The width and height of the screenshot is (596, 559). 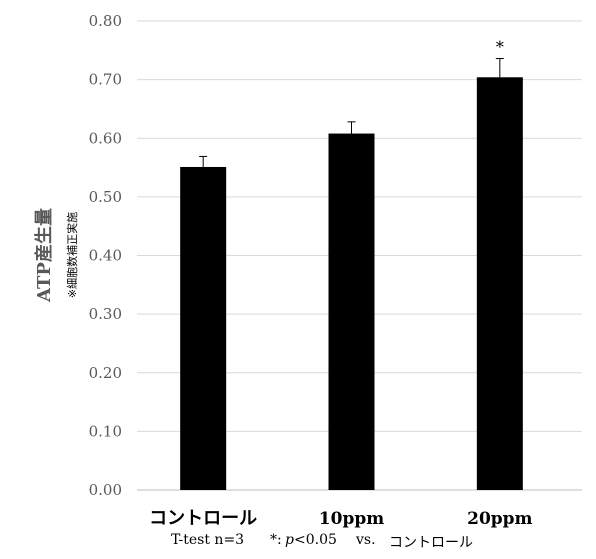 I want to click on y-tick-label: 0.30, so click(x=105, y=314).